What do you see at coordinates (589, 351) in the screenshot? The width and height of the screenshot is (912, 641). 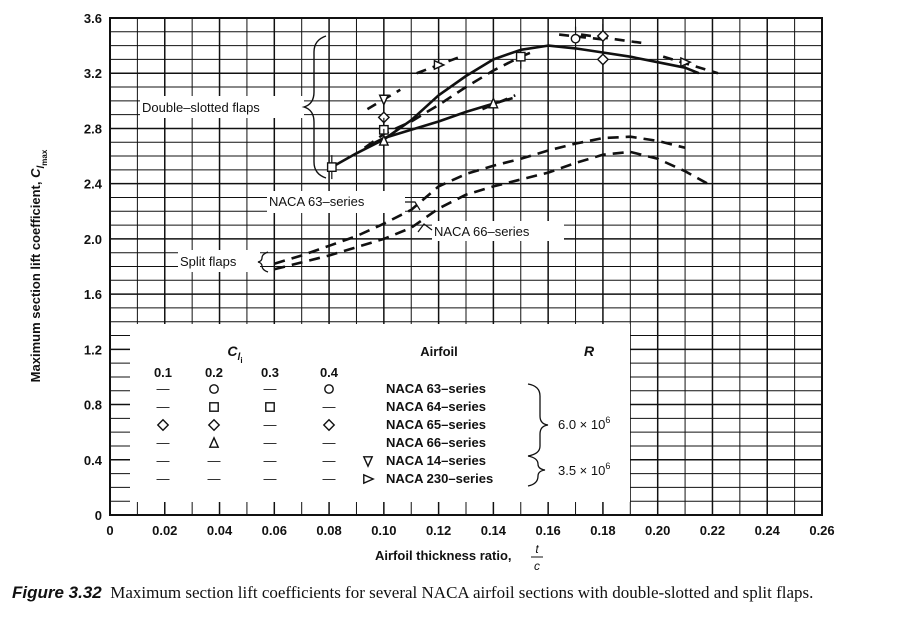 I see `legend-r-header: R` at bounding box center [589, 351].